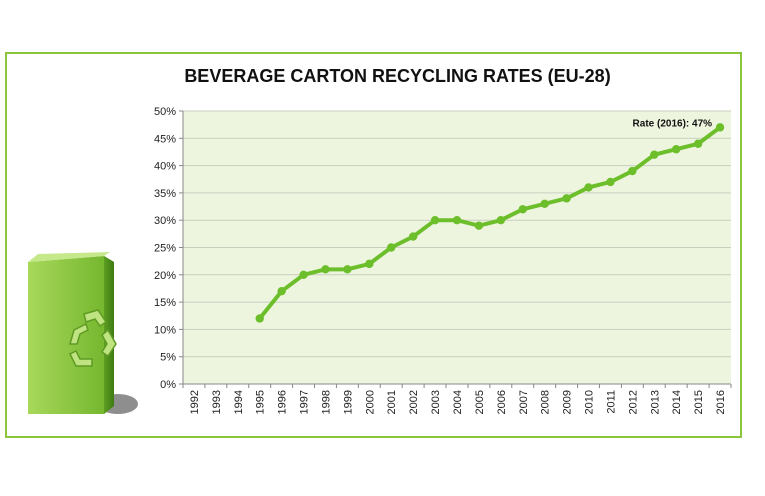 The image size is (765, 496). I want to click on x-tick-label: 1996, so click(283, 402).